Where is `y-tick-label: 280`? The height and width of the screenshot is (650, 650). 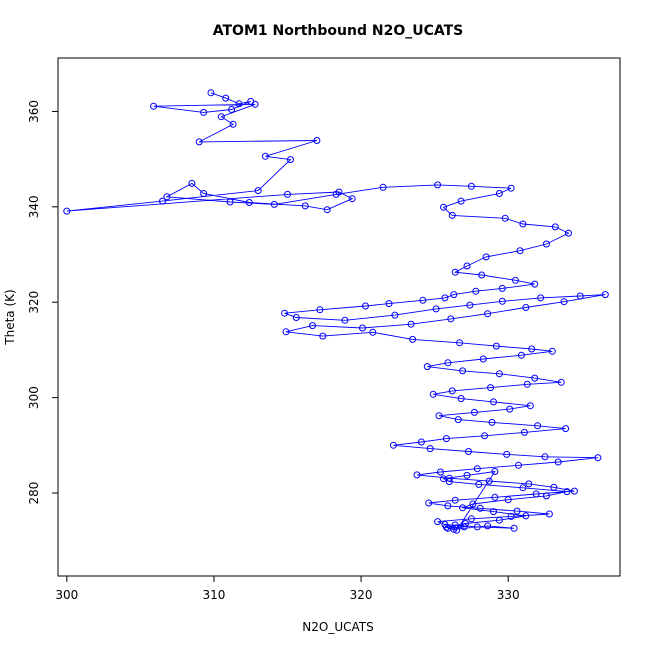 y-tick-label: 280 is located at coordinates (34, 493).